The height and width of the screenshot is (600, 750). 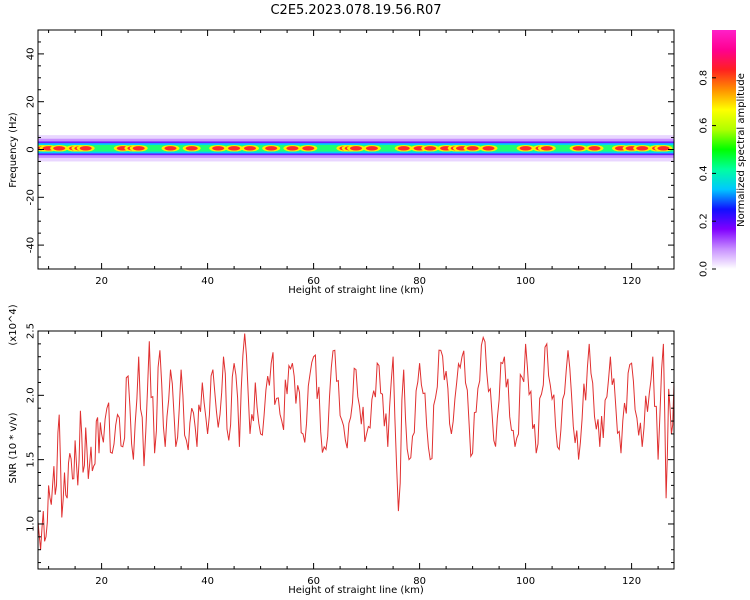 What do you see at coordinates (355, 10) in the screenshot?
I see `chart-title: C2E5.2023.078.19.56.R07` at bounding box center [355, 10].